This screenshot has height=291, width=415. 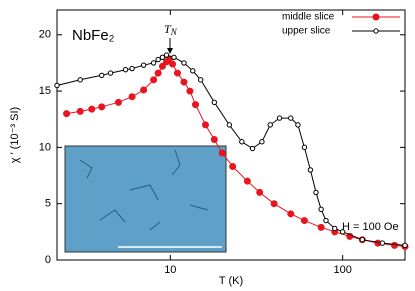 I want to click on transition-label-main: T, so click(x=168, y=29).